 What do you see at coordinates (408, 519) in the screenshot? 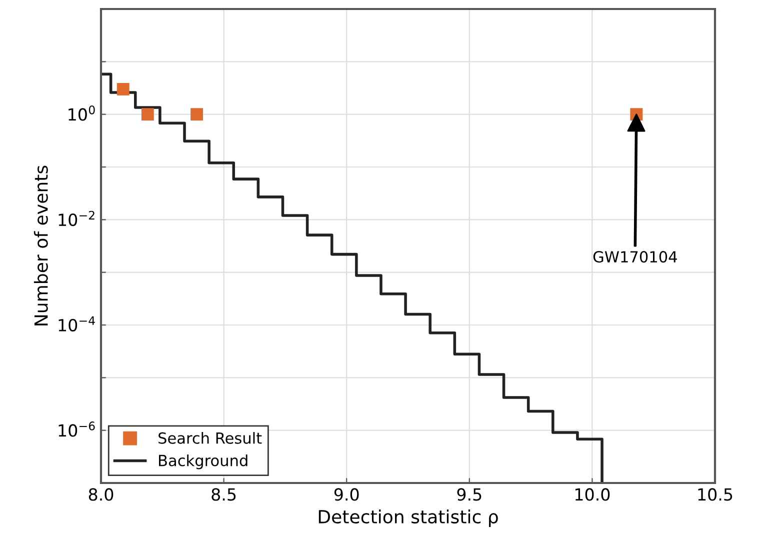
I see `x-axis-title: Detection statistic ρ` at bounding box center [408, 519].